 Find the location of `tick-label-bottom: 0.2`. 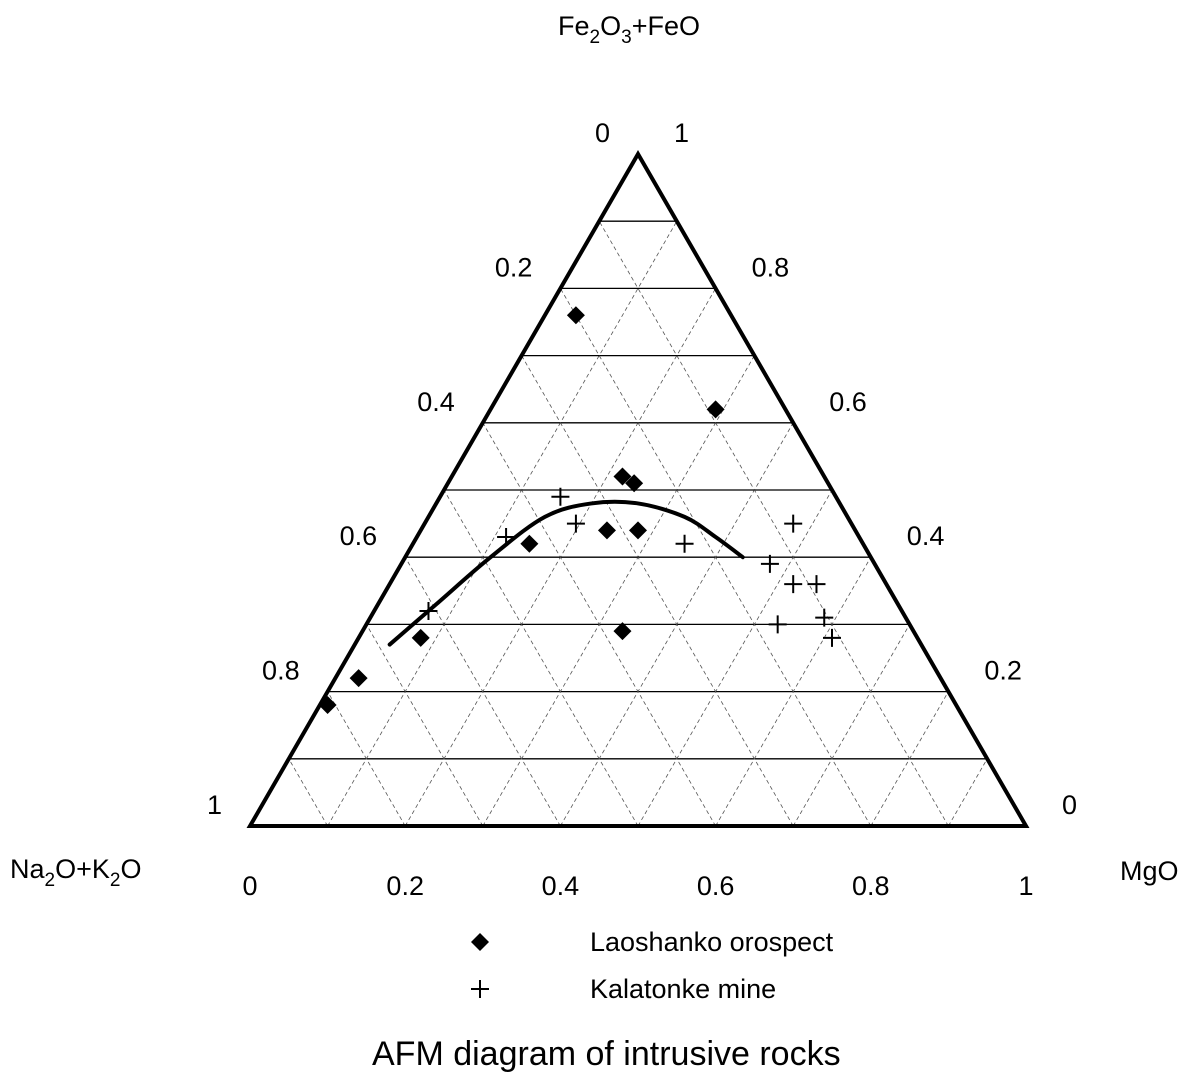

tick-label-bottom: 0.2 is located at coordinates (405, 886).